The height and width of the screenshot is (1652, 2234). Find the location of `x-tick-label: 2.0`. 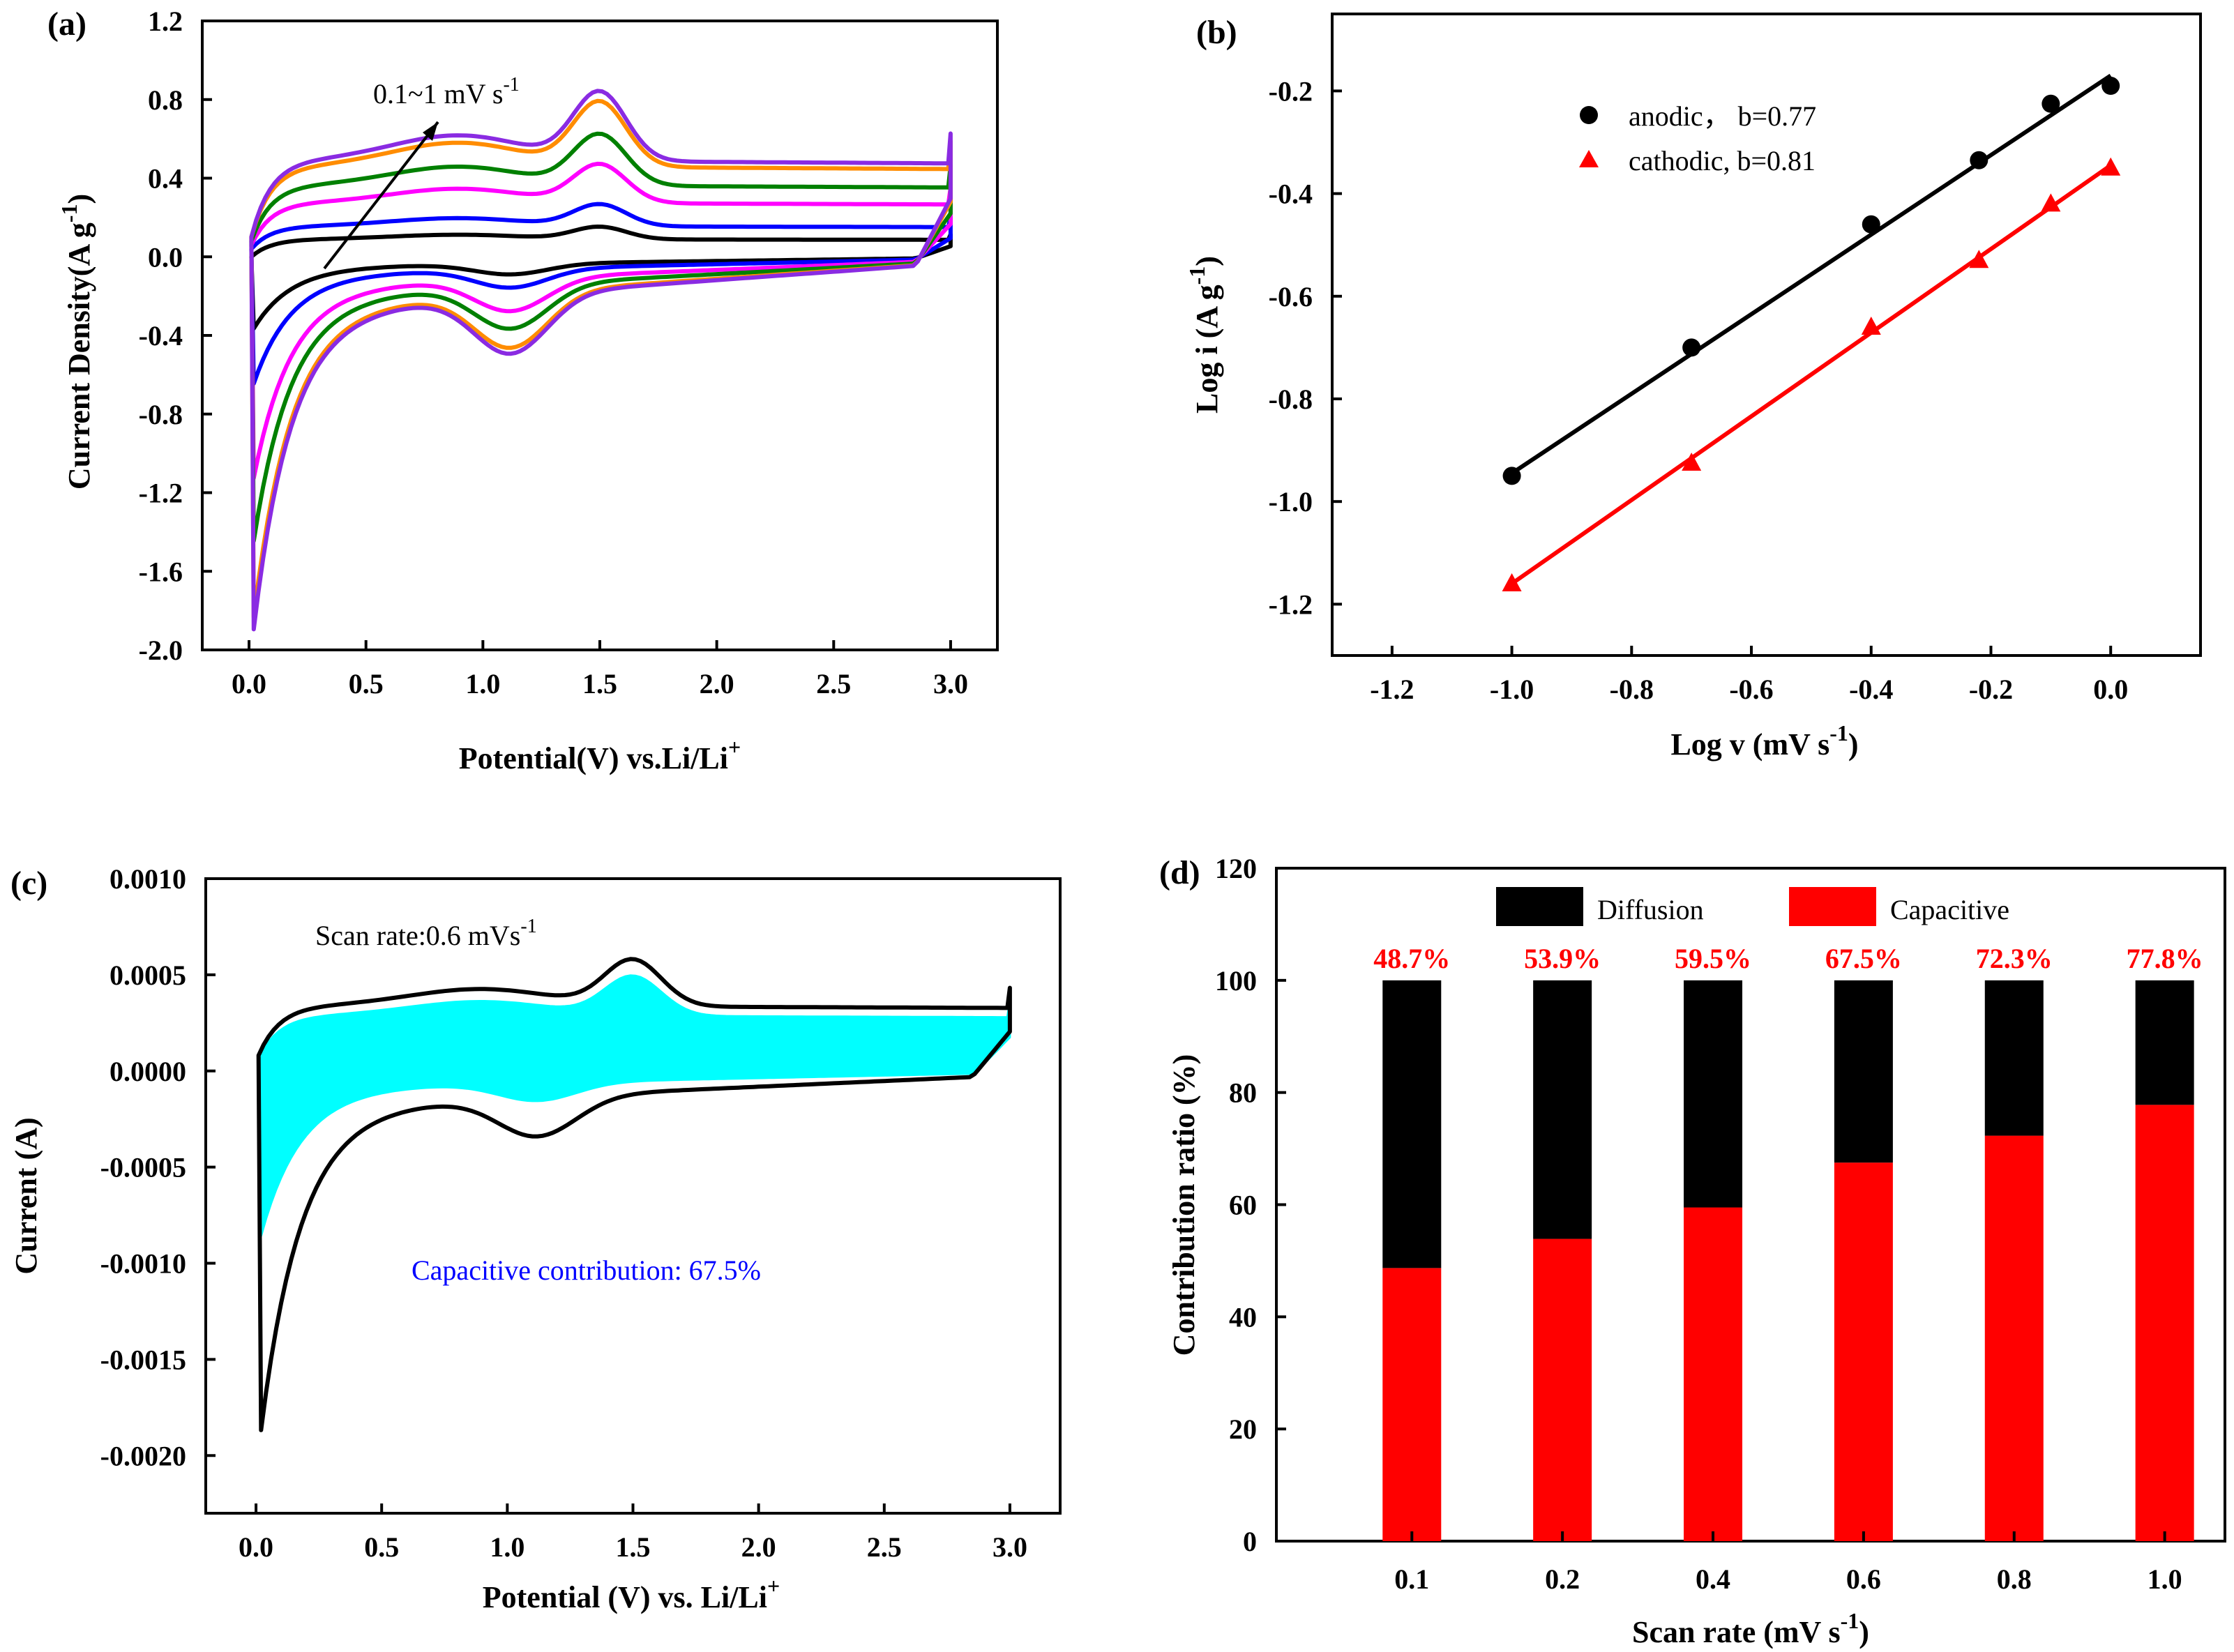

x-tick-label: 2.0 is located at coordinates (758, 1547).